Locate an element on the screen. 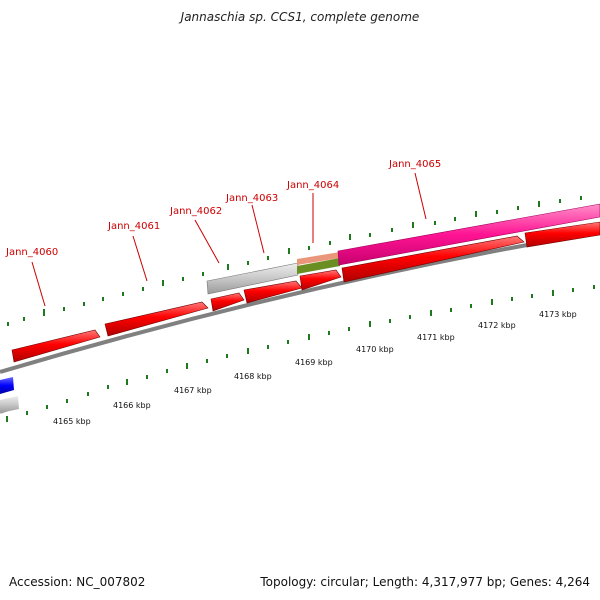  kbp-label: 4169 kbp is located at coordinates (314, 362).